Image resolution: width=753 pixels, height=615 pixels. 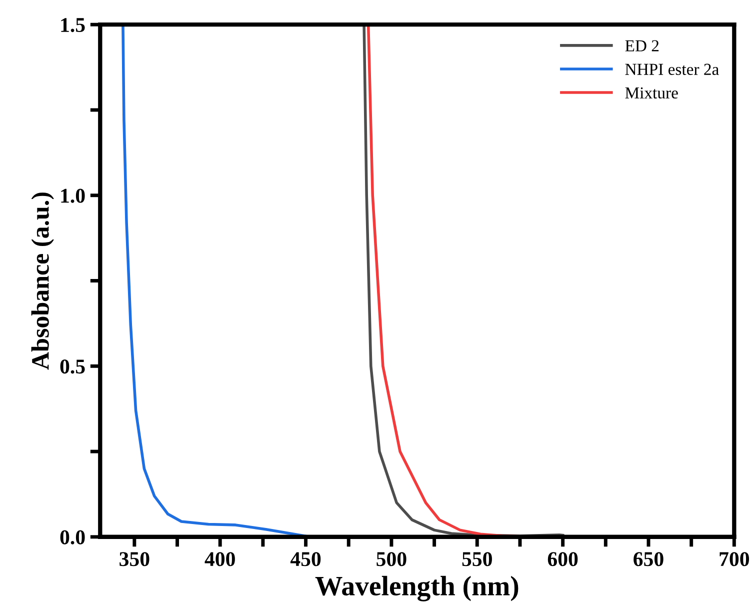 I want to click on y-tick-label: 1.5, so click(x=73, y=25).